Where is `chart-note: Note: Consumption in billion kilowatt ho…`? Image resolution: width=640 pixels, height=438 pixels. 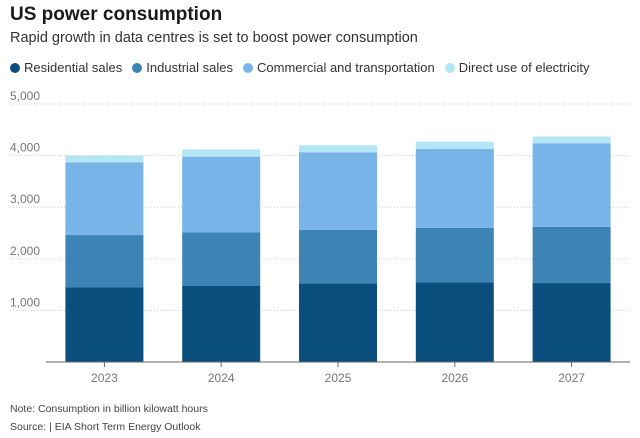
chart-note: Note: Consumption in billion kilowatt ho… is located at coordinates (109, 409).